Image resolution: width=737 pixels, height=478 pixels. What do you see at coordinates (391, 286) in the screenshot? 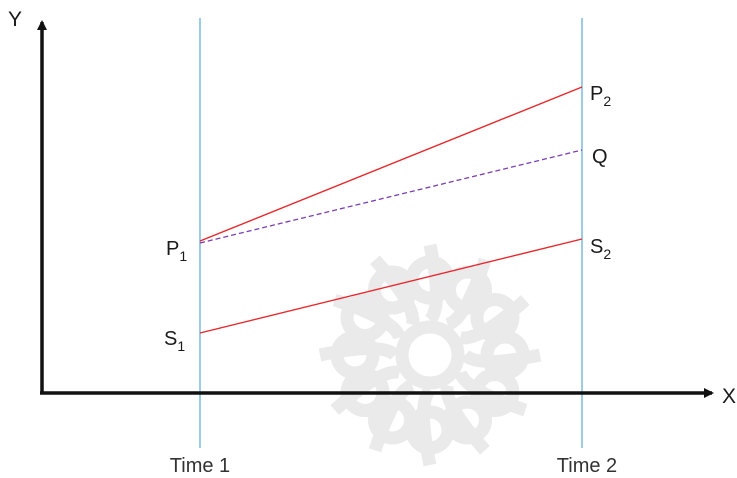
I see `s1-s2-line` at bounding box center [391, 286].